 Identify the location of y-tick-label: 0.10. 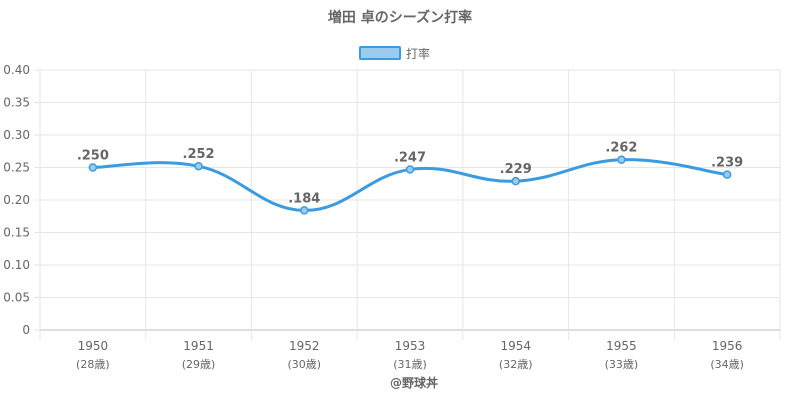
(16, 265).